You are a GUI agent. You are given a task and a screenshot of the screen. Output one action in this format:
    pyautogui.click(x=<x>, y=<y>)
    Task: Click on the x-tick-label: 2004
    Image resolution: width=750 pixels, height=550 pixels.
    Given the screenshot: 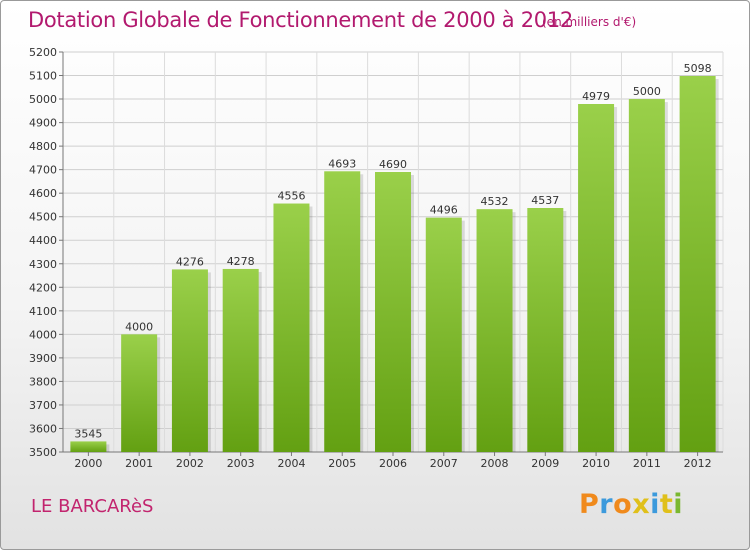 What is the action you would take?
    pyautogui.click(x=291, y=463)
    